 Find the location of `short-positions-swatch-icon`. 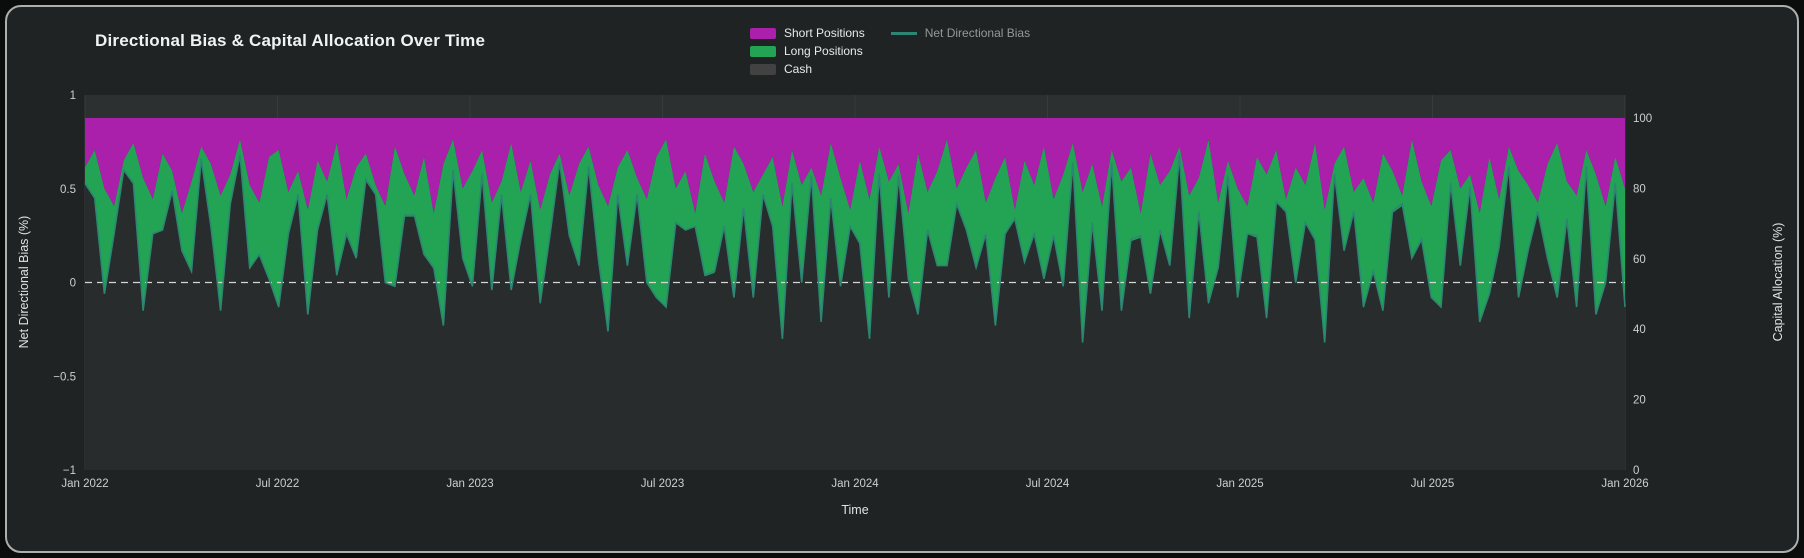

short-positions-swatch-icon is located at coordinates (763, 33).